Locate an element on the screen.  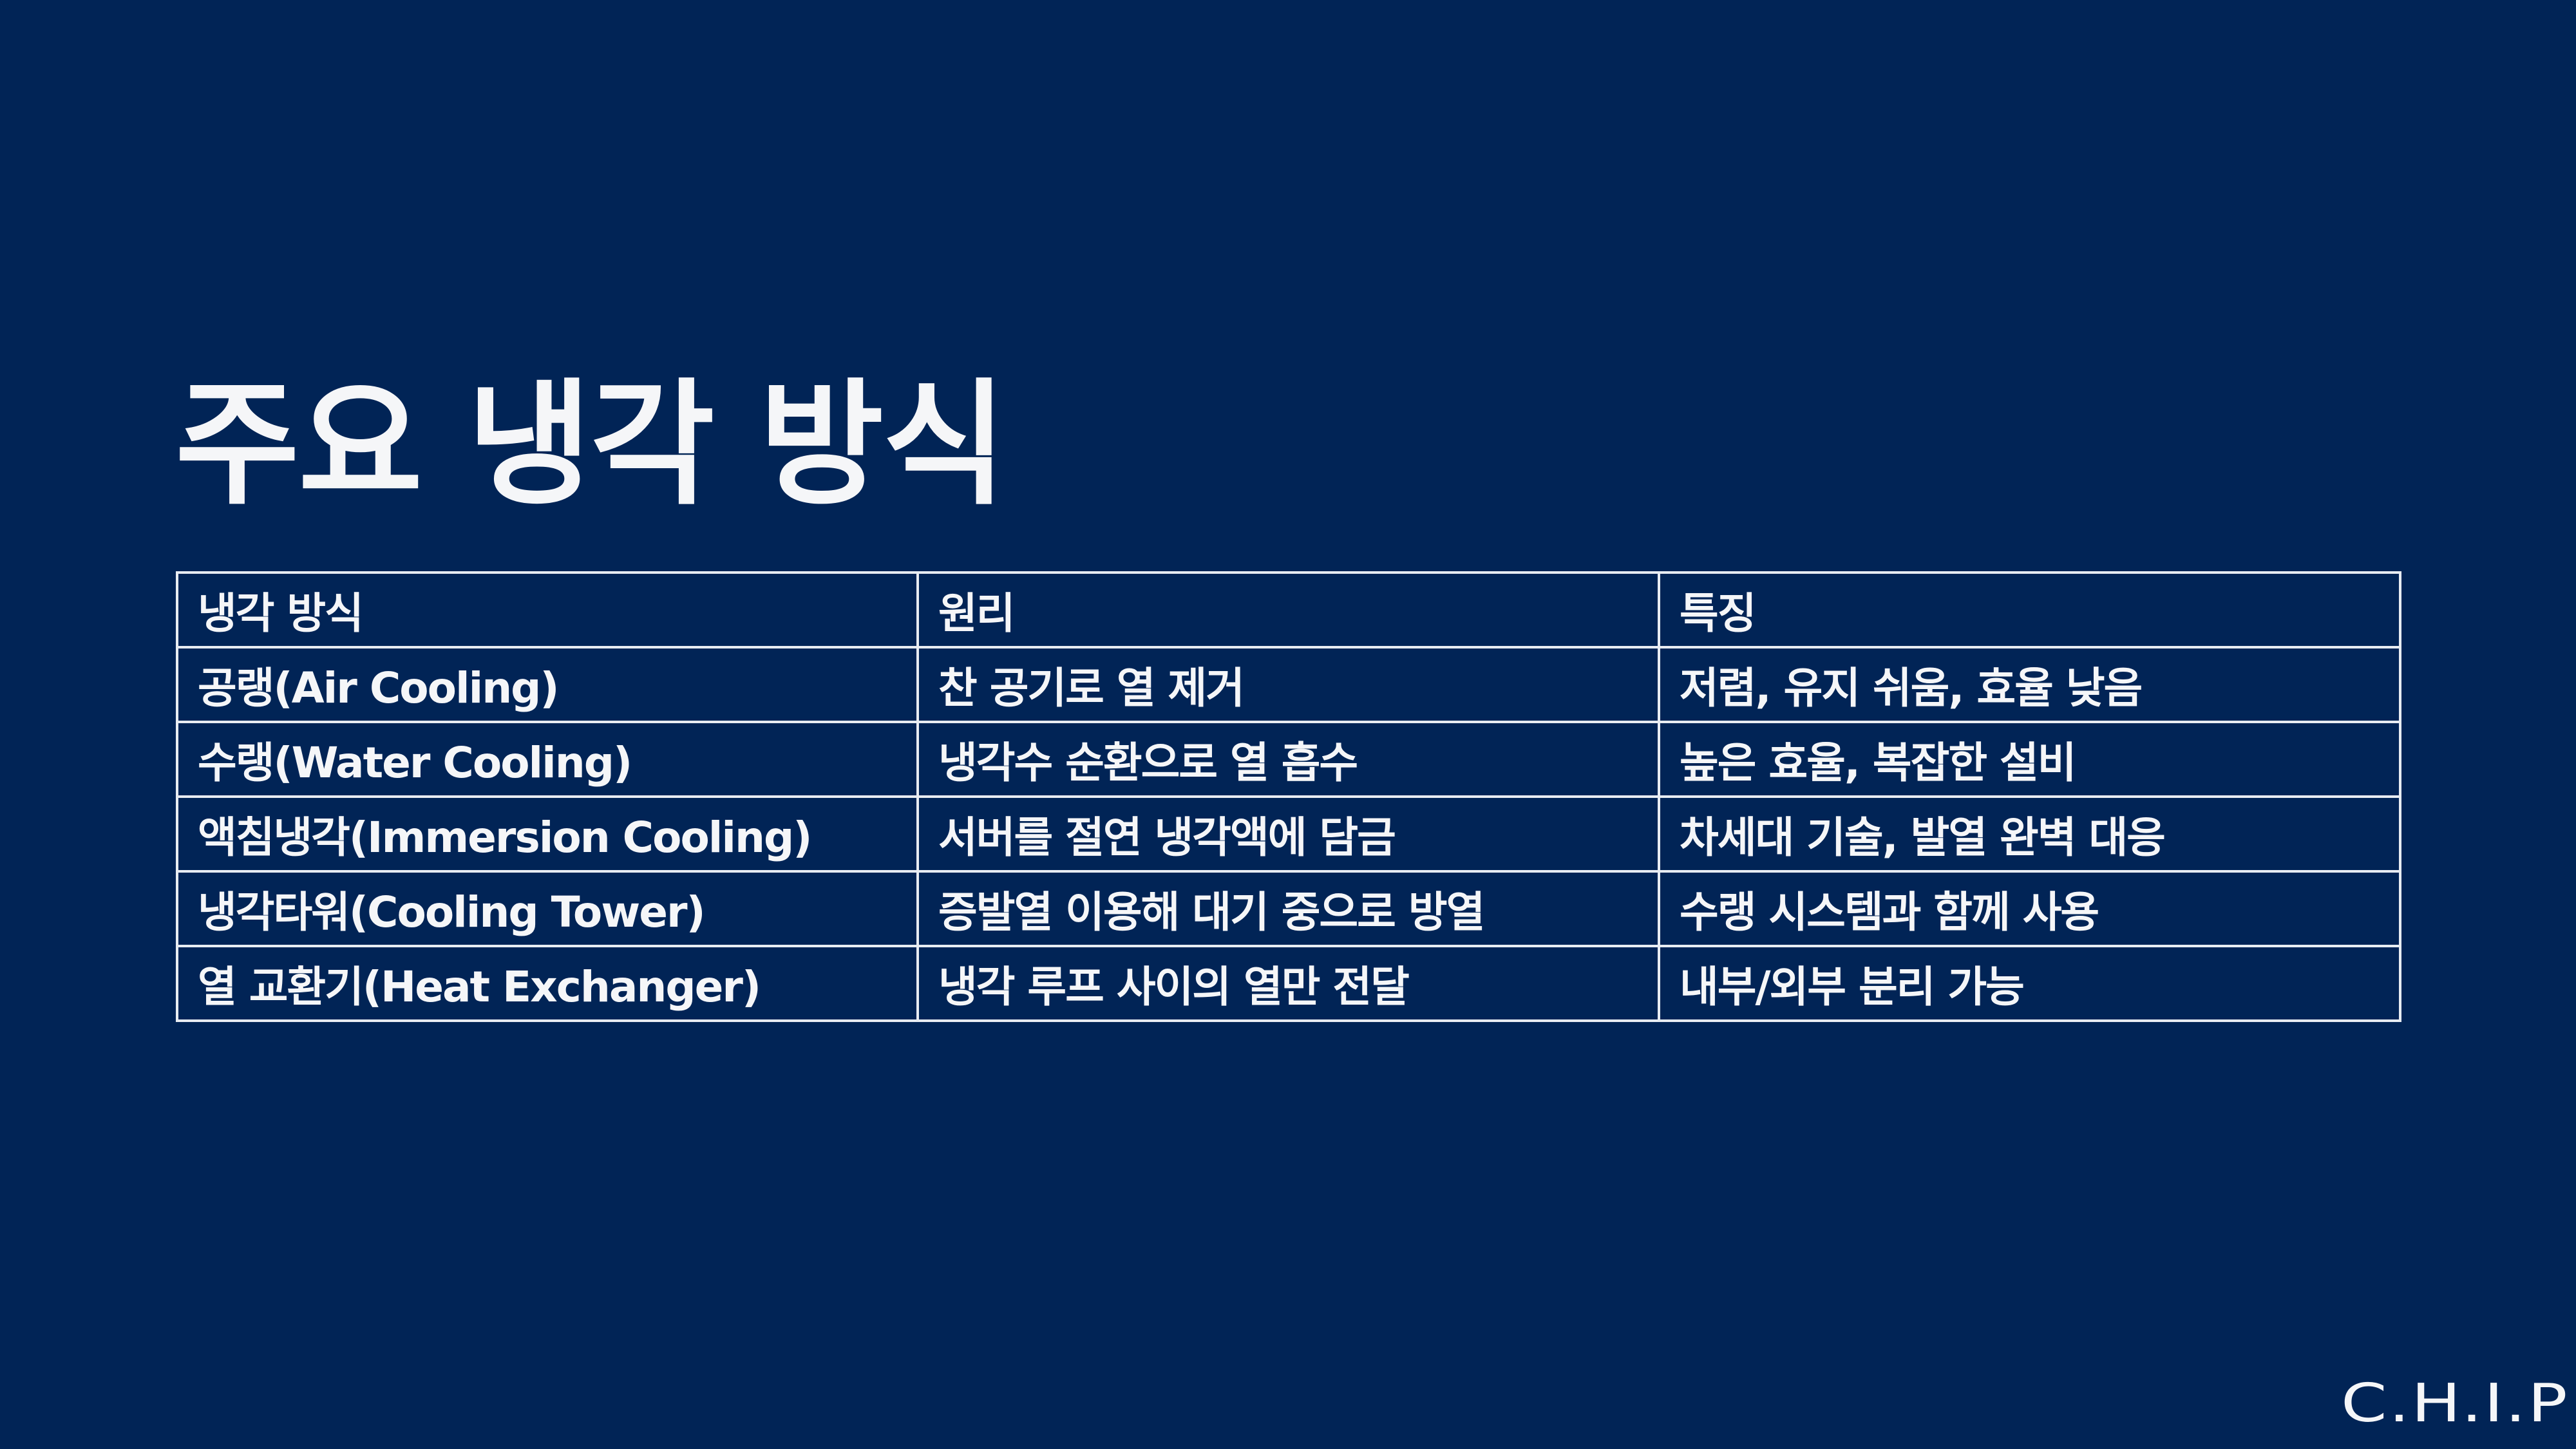
header-cell: 특징 is located at coordinates (2030, 610).